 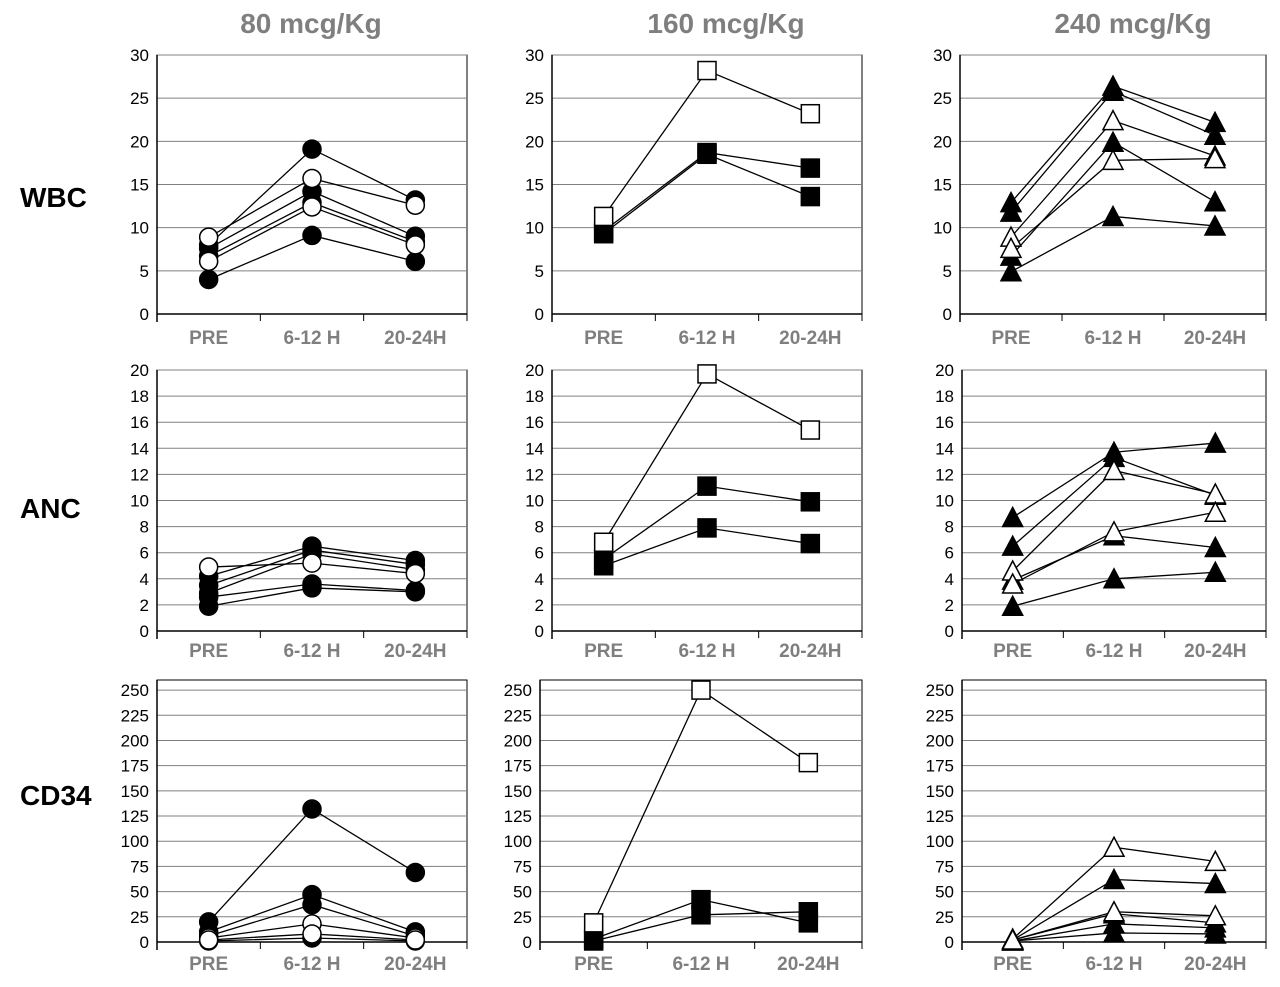 What do you see at coordinates (144, 553) in the screenshot?
I see `y-tick-label: 6` at bounding box center [144, 553].